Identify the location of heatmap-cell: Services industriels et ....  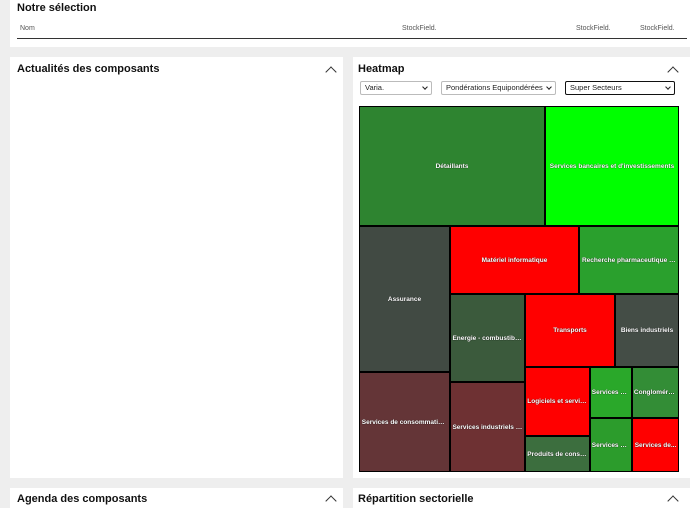
(487, 427).